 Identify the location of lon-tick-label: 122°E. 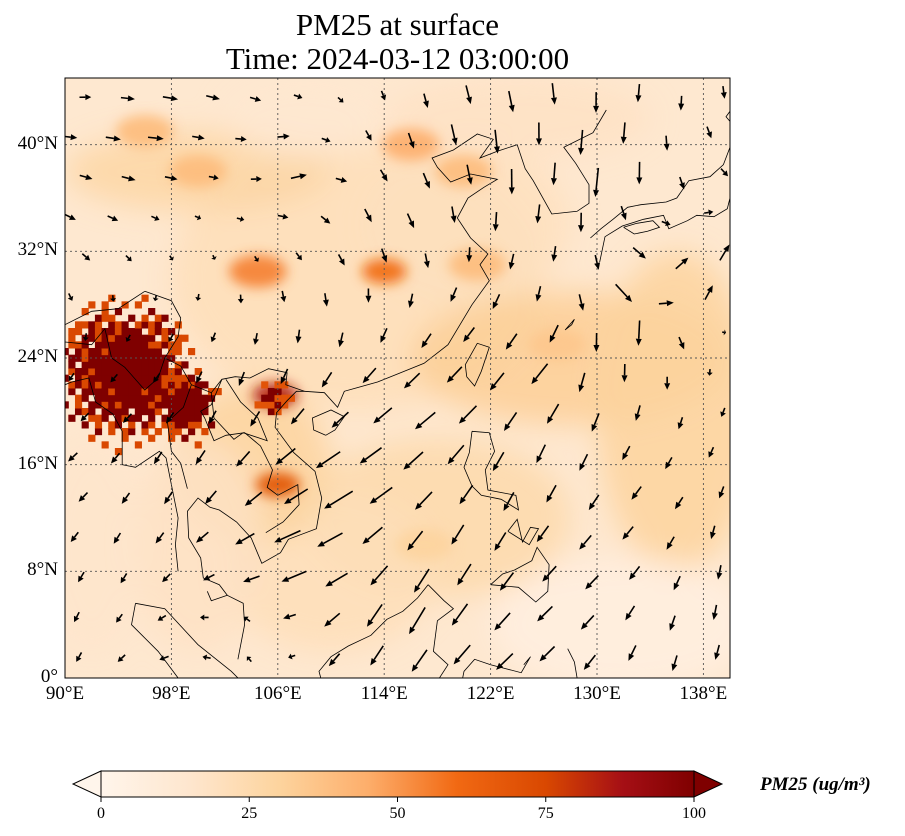
(490, 693).